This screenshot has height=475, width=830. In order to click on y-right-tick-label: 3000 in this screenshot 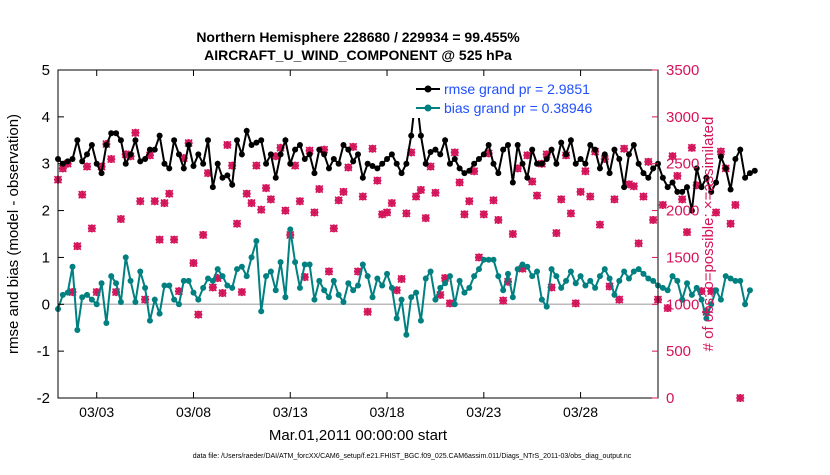, I will do `click(682, 117)`.